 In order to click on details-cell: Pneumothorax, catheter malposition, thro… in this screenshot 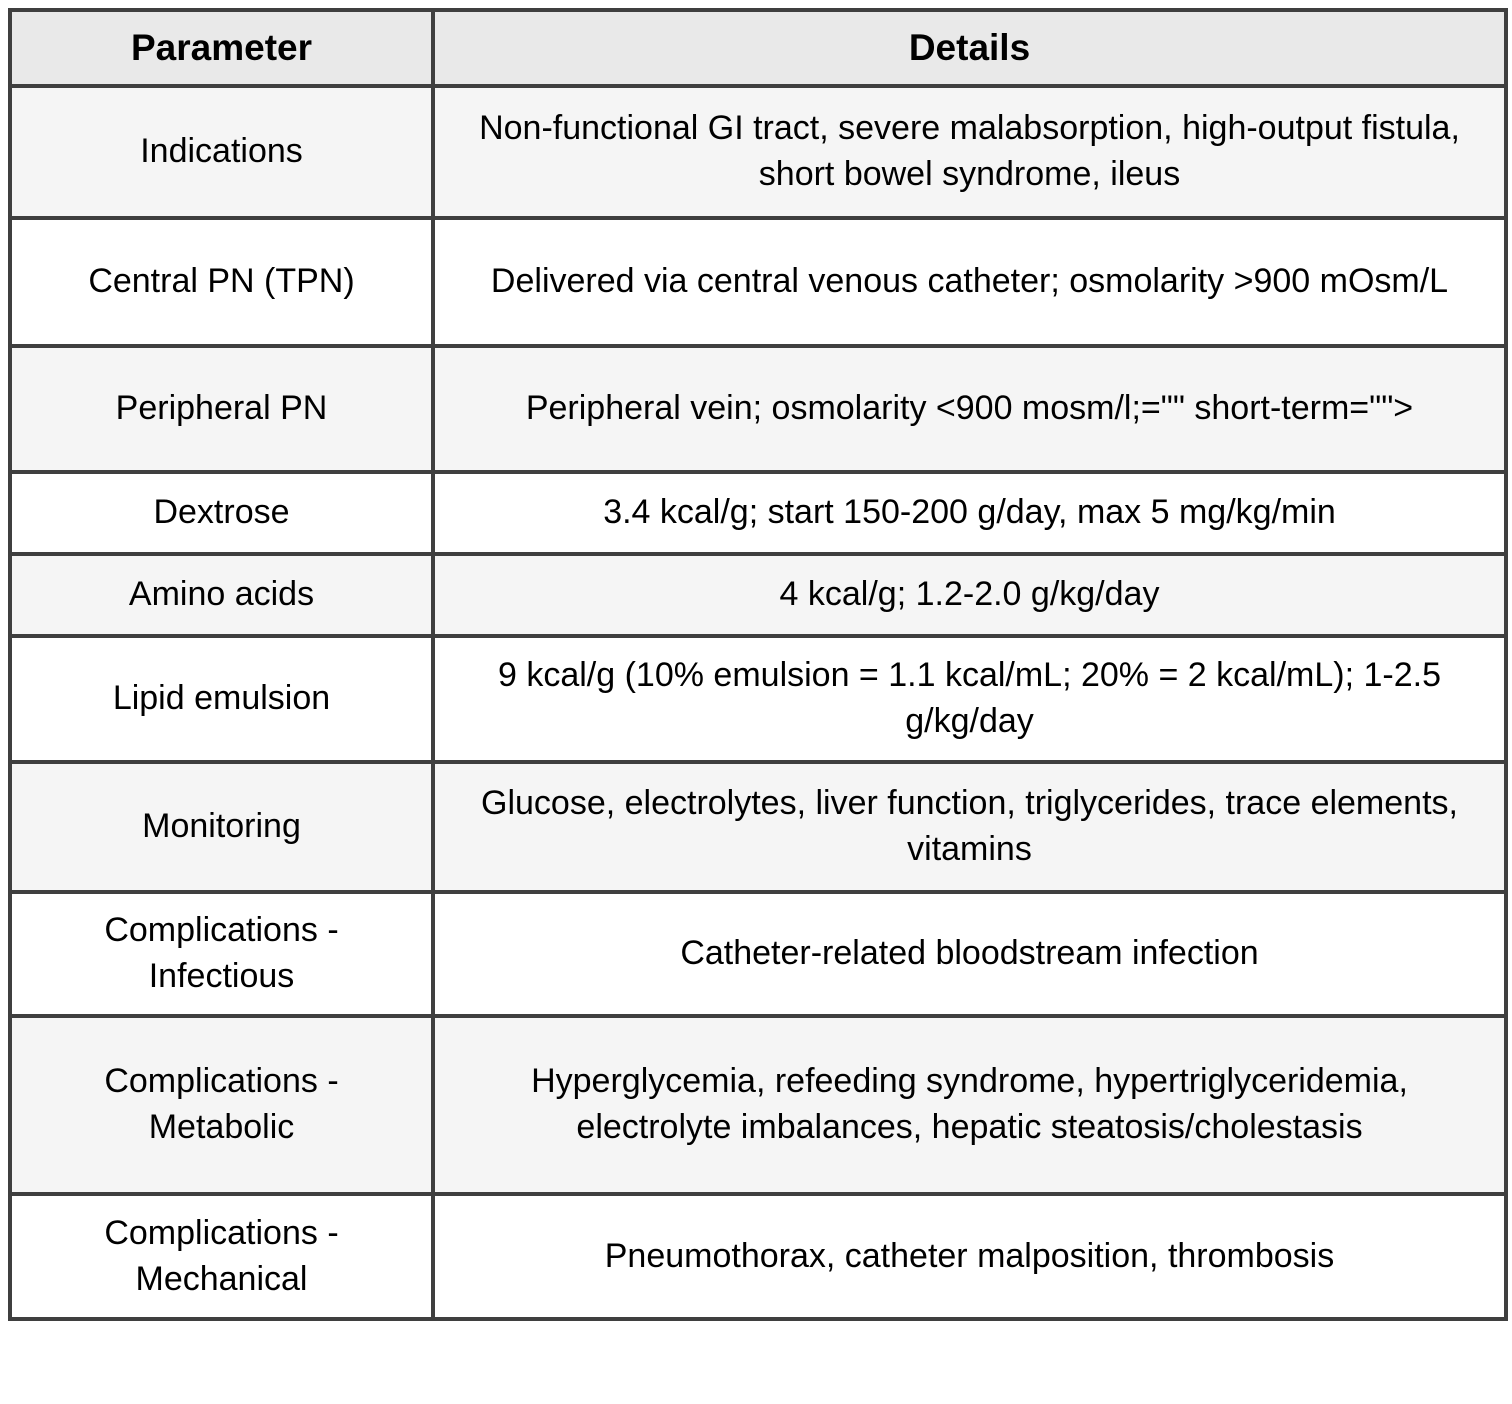, I will do `click(969, 1256)`.